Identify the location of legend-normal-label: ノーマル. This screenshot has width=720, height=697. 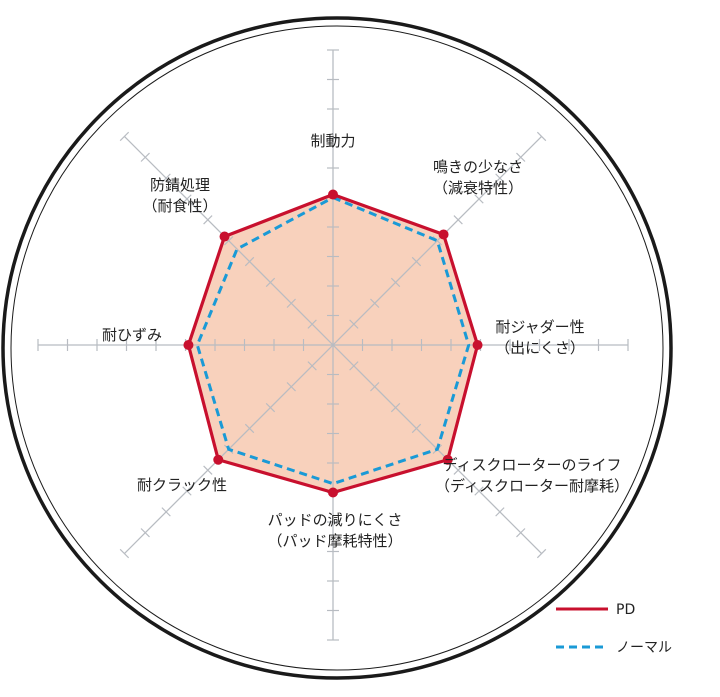
(644, 648).